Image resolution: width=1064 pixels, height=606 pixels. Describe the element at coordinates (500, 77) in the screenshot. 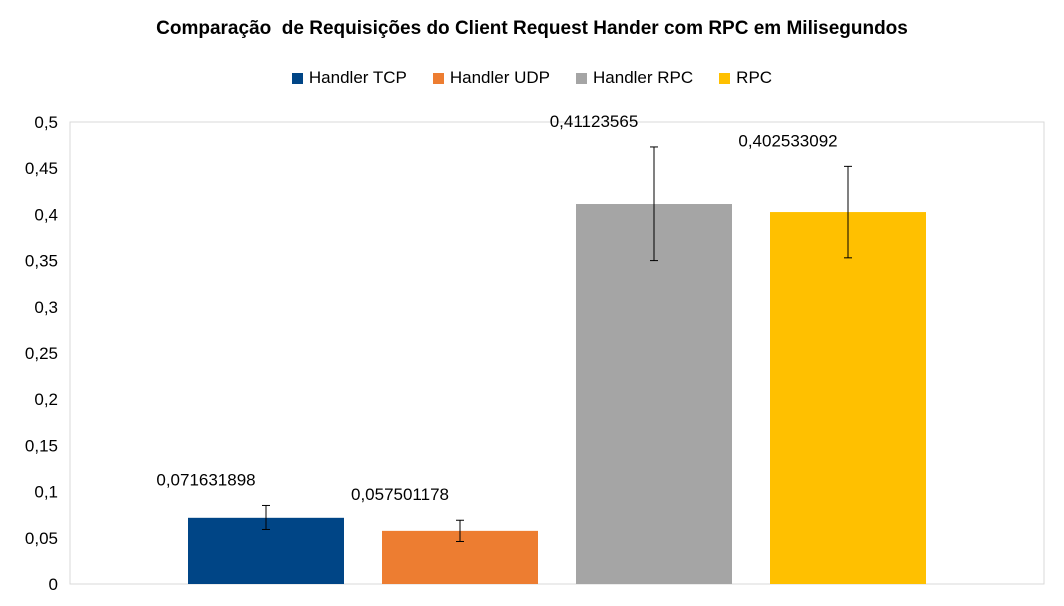

I see `legend-label-handler-udp: Handler UDP` at that location.